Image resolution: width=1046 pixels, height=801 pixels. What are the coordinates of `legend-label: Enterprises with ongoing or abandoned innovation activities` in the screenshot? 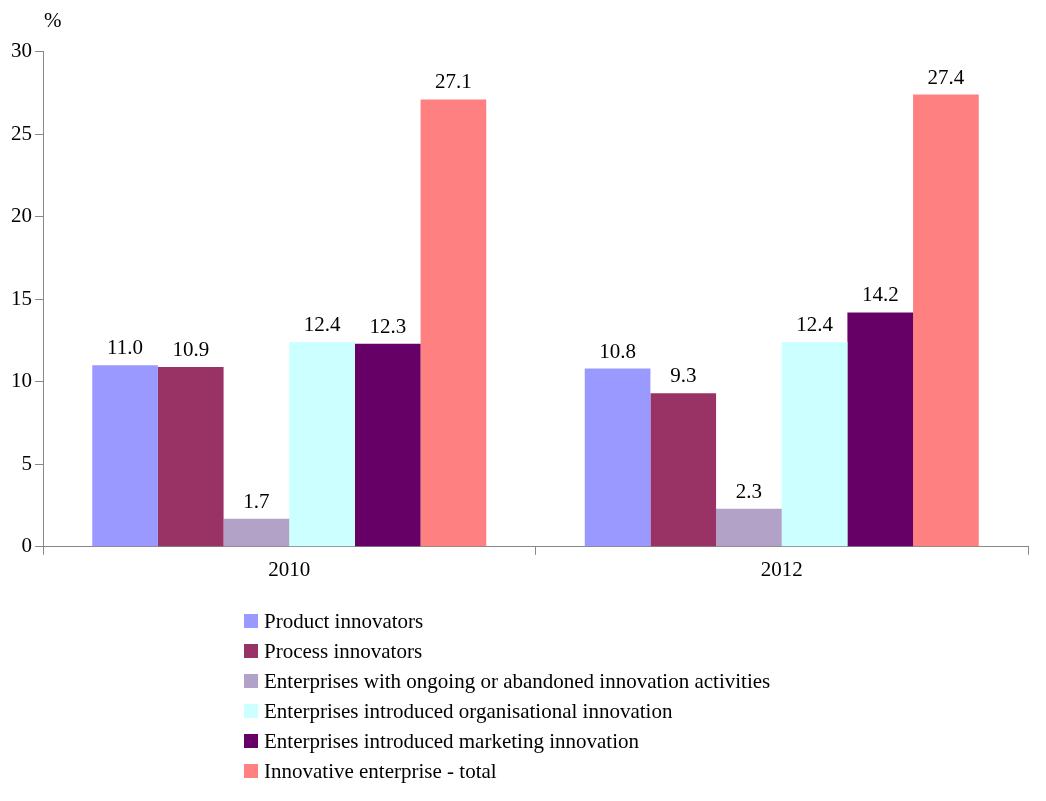 It's located at (517, 681).